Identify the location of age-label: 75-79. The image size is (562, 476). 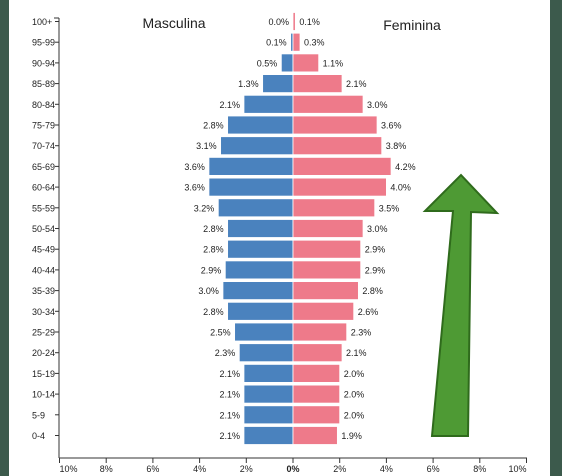
(43, 126).